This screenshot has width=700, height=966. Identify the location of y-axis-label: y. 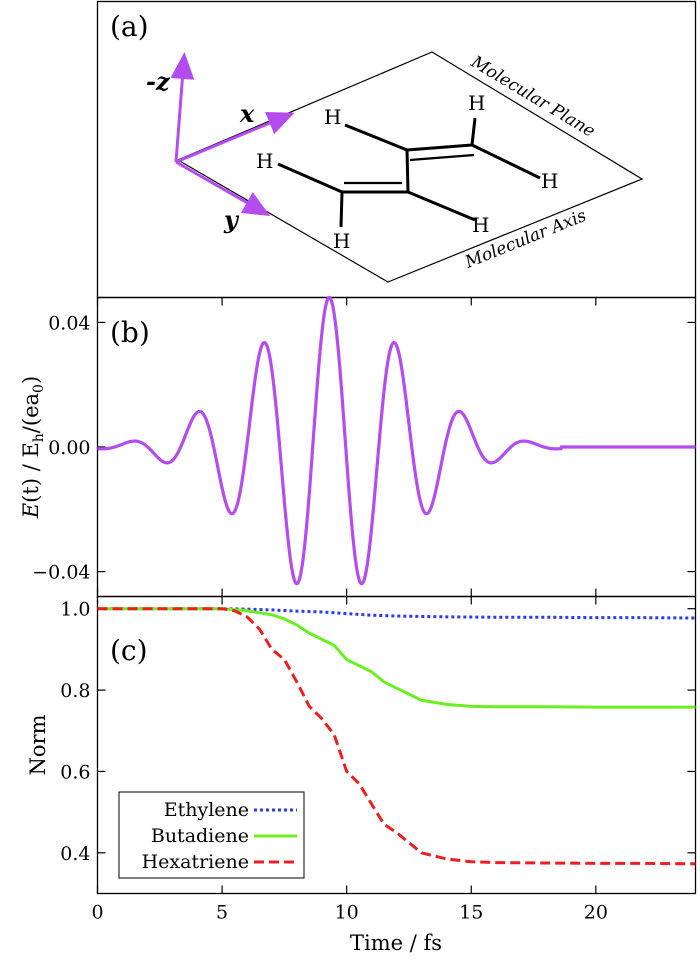
(231, 219).